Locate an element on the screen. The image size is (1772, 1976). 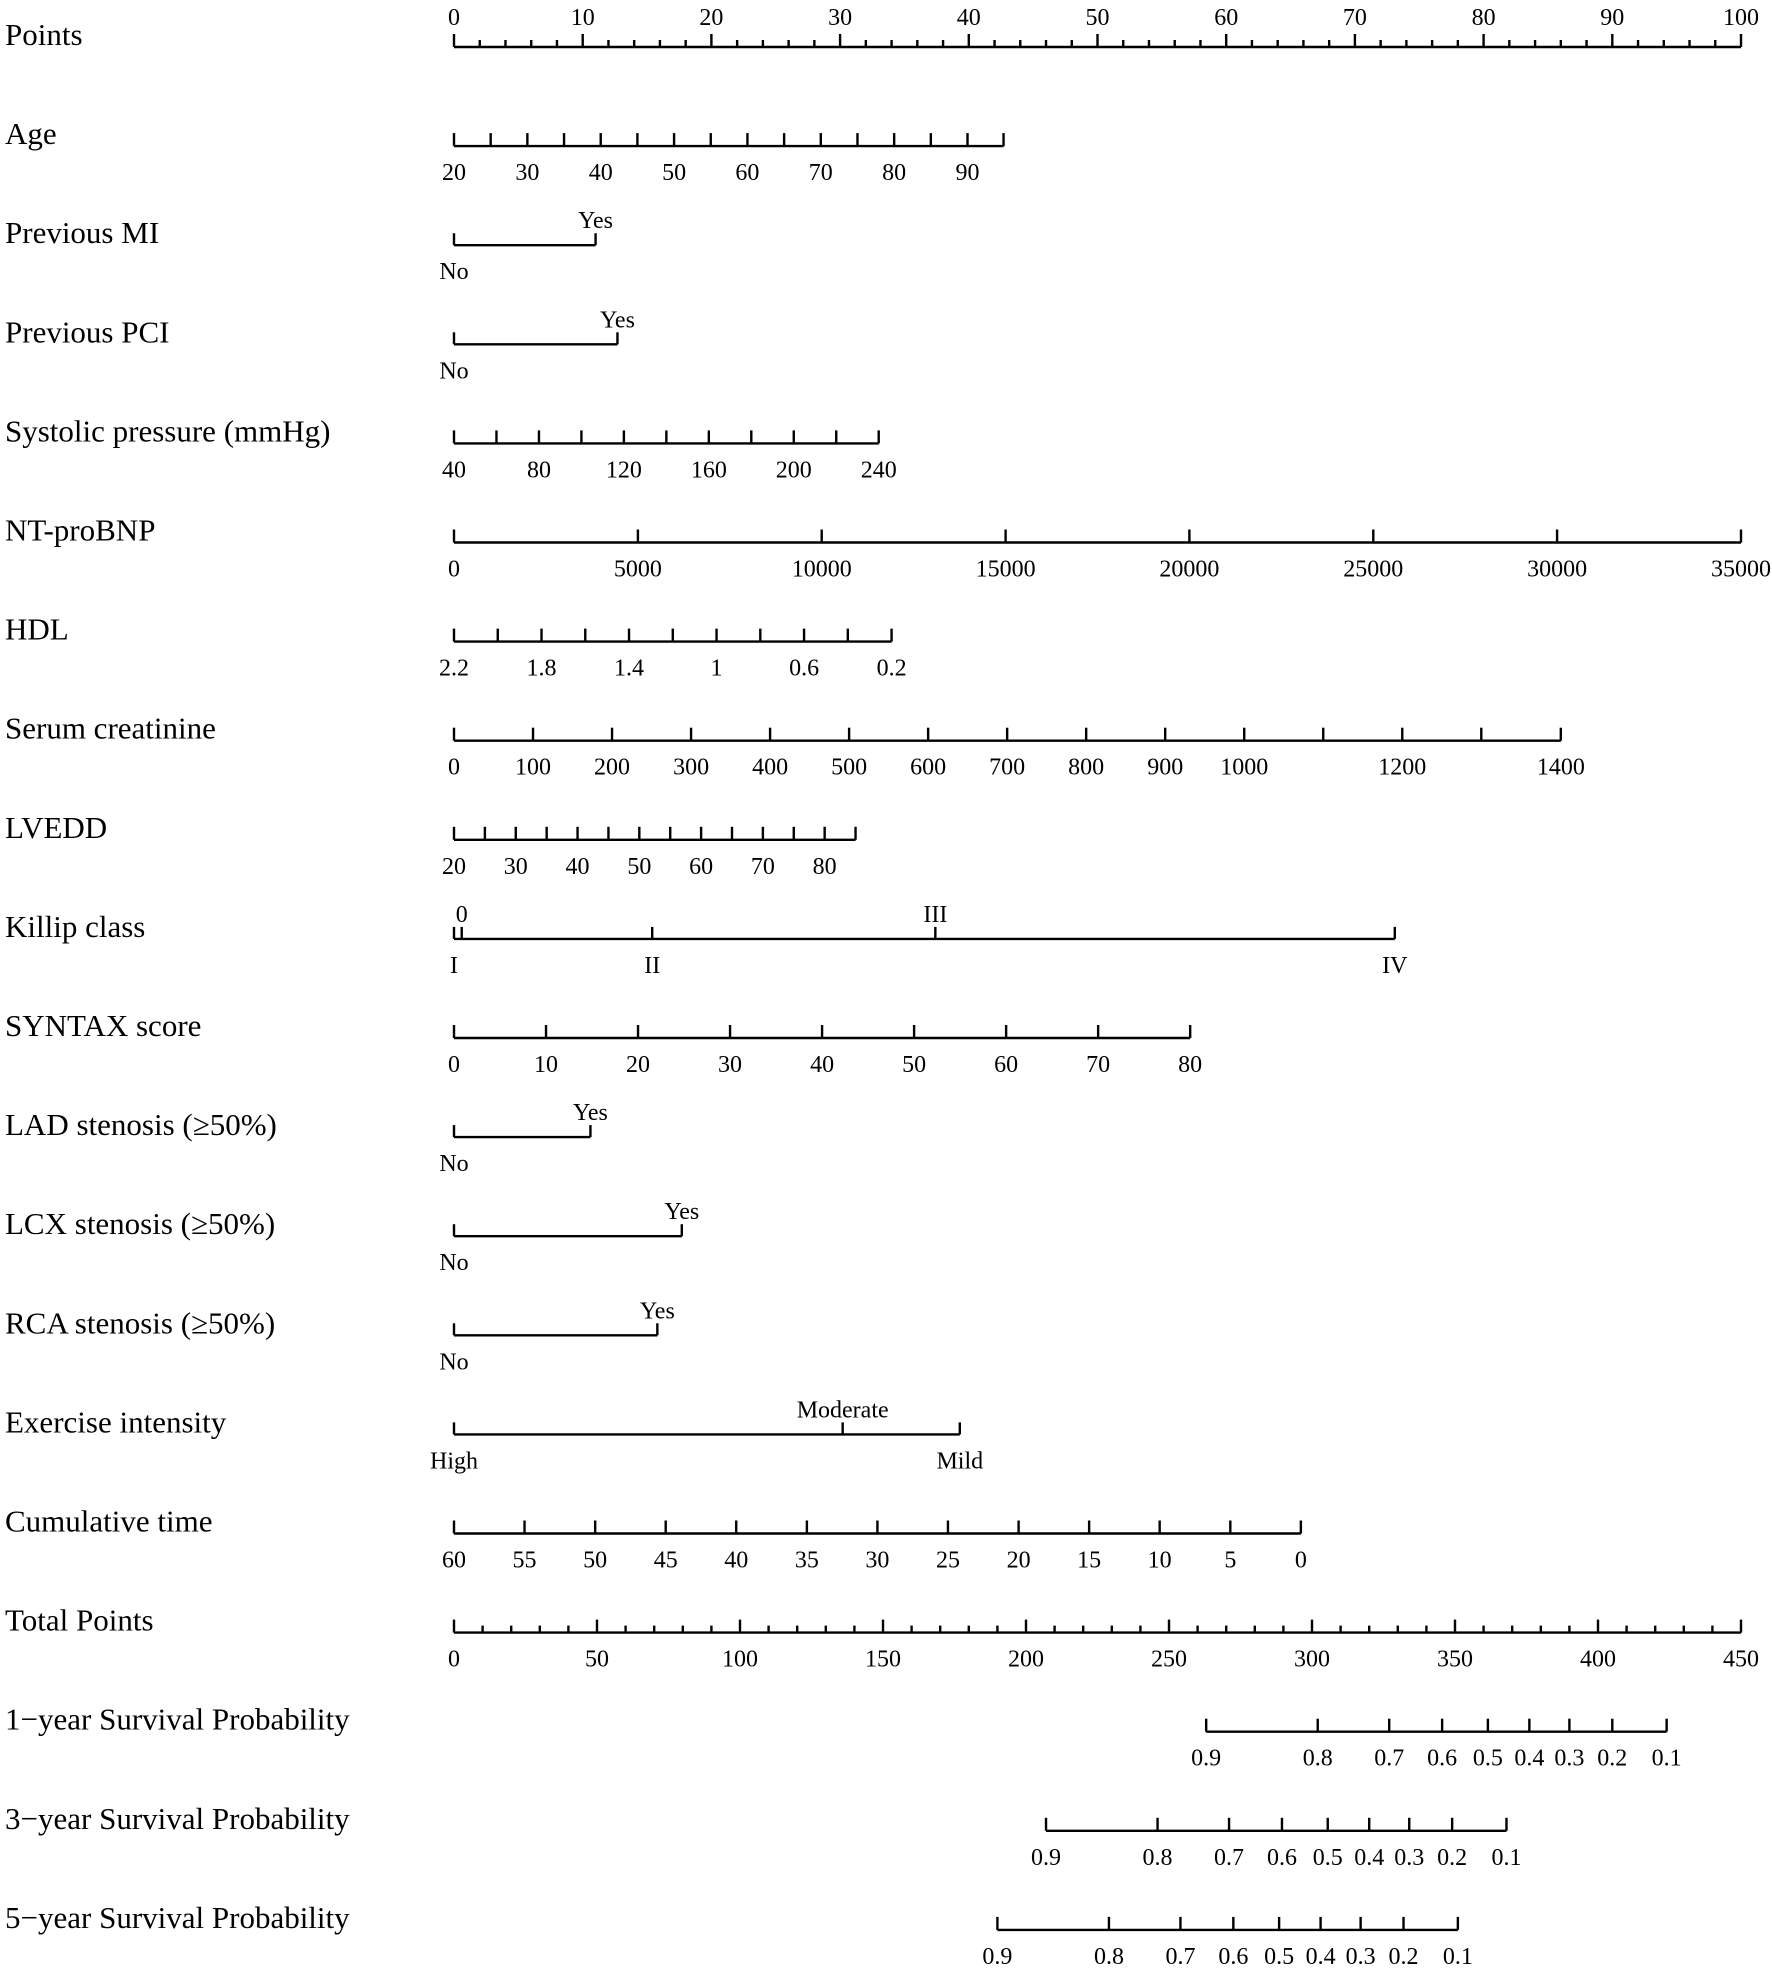
tick-label: 1 is located at coordinates (717, 669).